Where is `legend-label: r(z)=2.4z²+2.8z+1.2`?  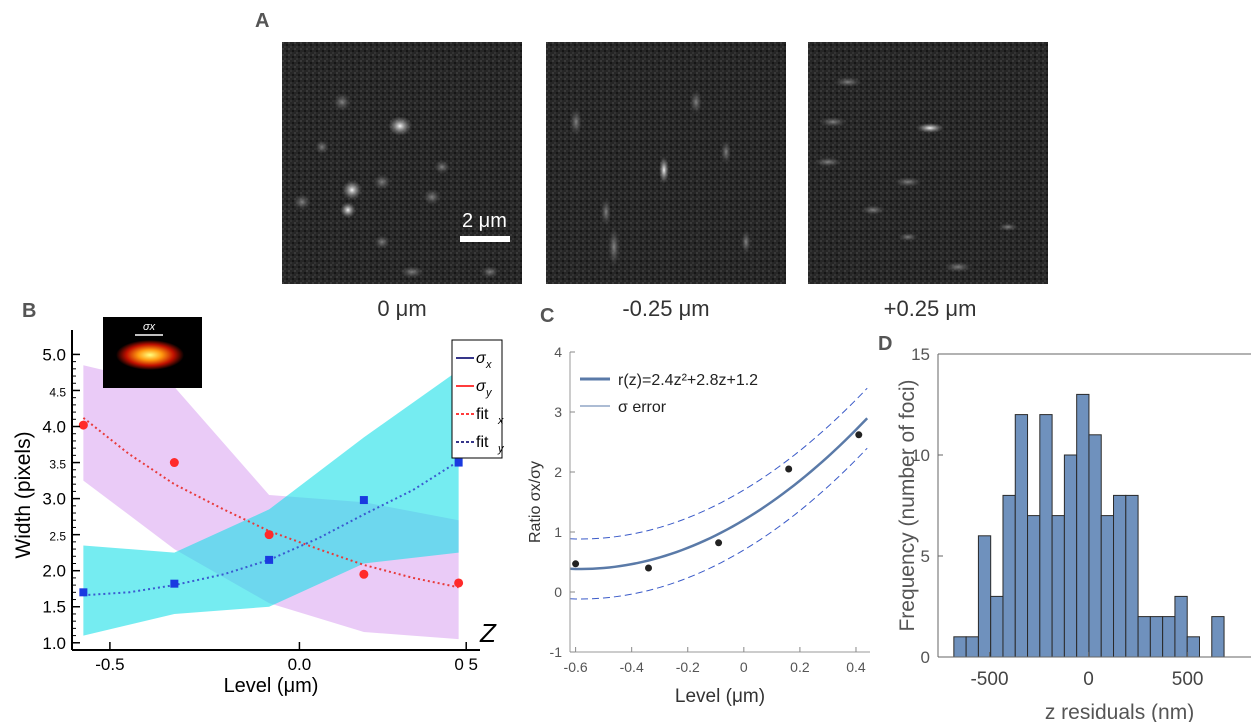 legend-label: r(z)=2.4z²+2.8z+1.2 is located at coordinates (688, 380).